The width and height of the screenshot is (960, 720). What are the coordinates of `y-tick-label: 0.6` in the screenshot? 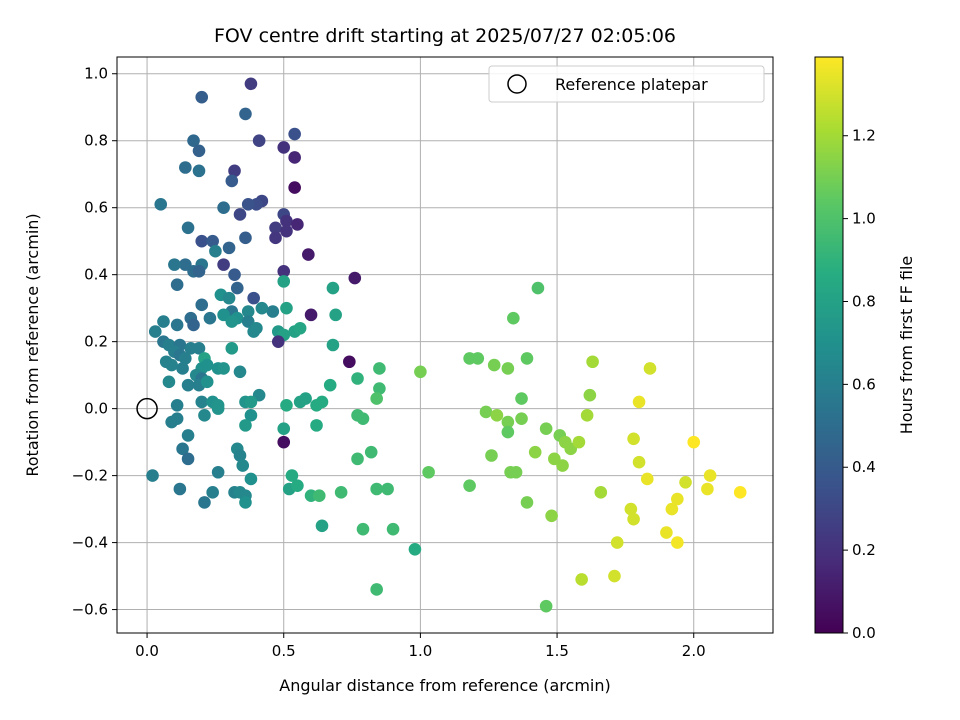 It's located at (96, 208).